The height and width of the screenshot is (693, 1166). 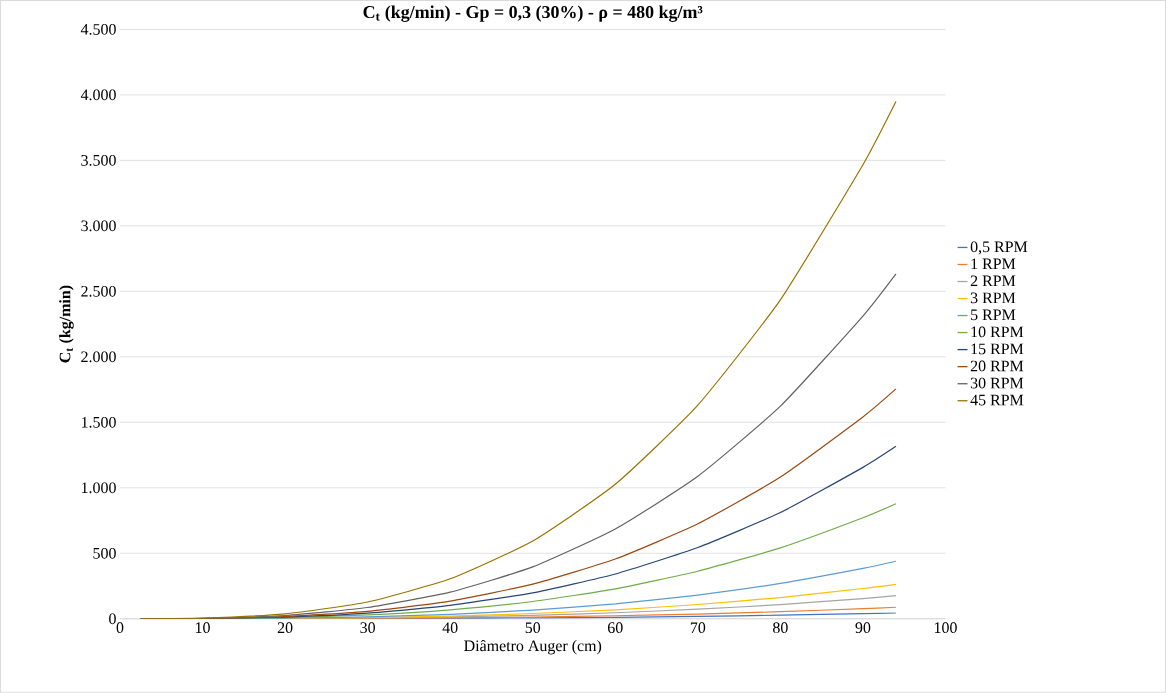 I want to click on x-tick-label: 50, so click(x=533, y=628).